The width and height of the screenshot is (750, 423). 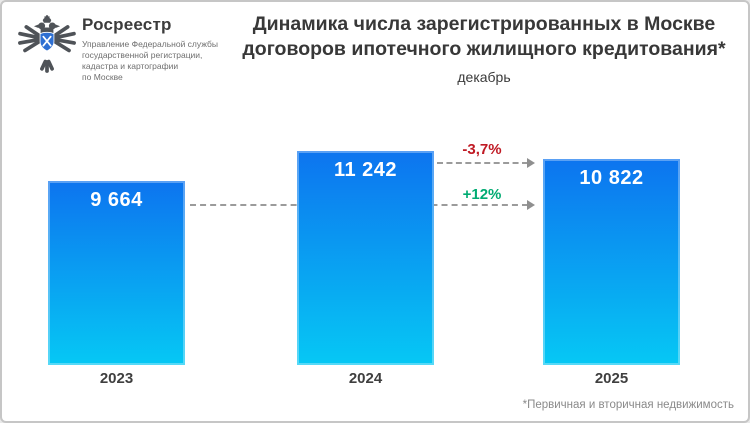 What do you see at coordinates (611, 262) in the screenshot?
I see `bar-2025: 10 822` at bounding box center [611, 262].